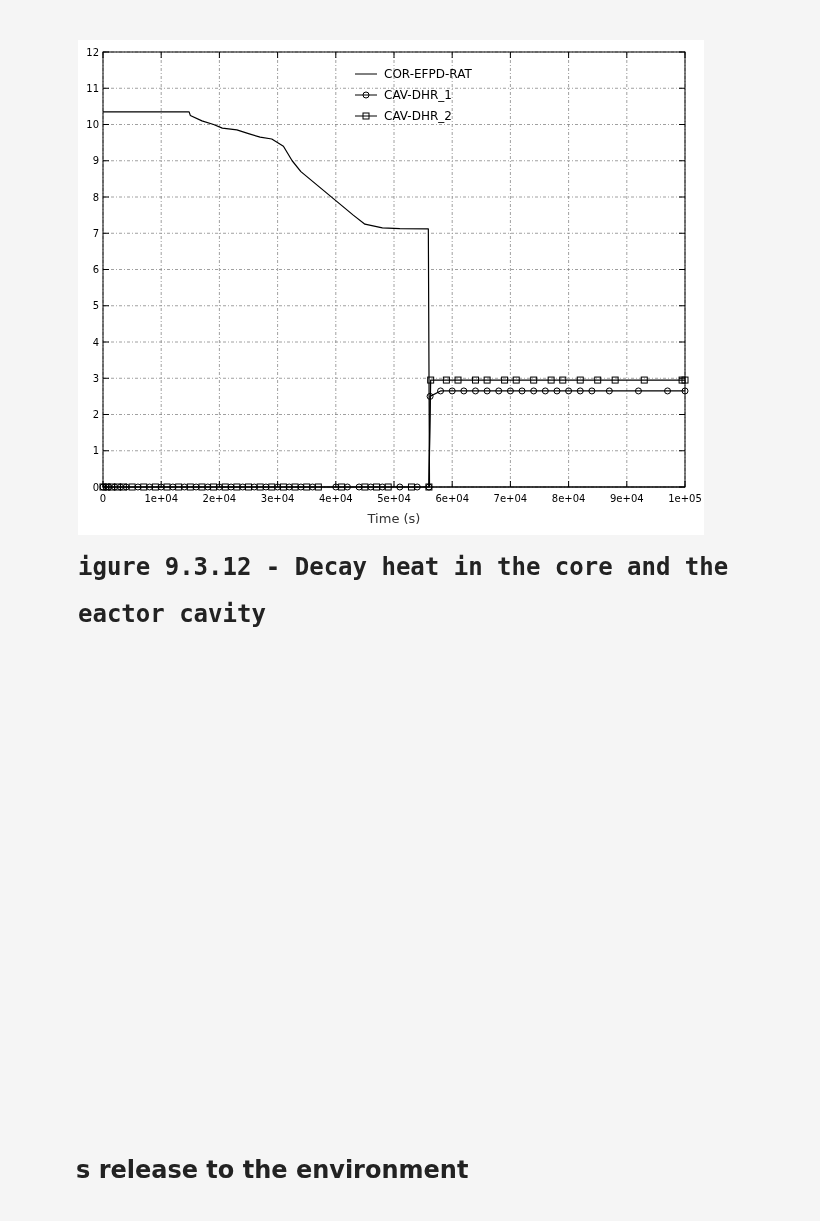  Describe the element at coordinates (92, 52) in the screenshot. I see `y-tick-label: 12` at that location.